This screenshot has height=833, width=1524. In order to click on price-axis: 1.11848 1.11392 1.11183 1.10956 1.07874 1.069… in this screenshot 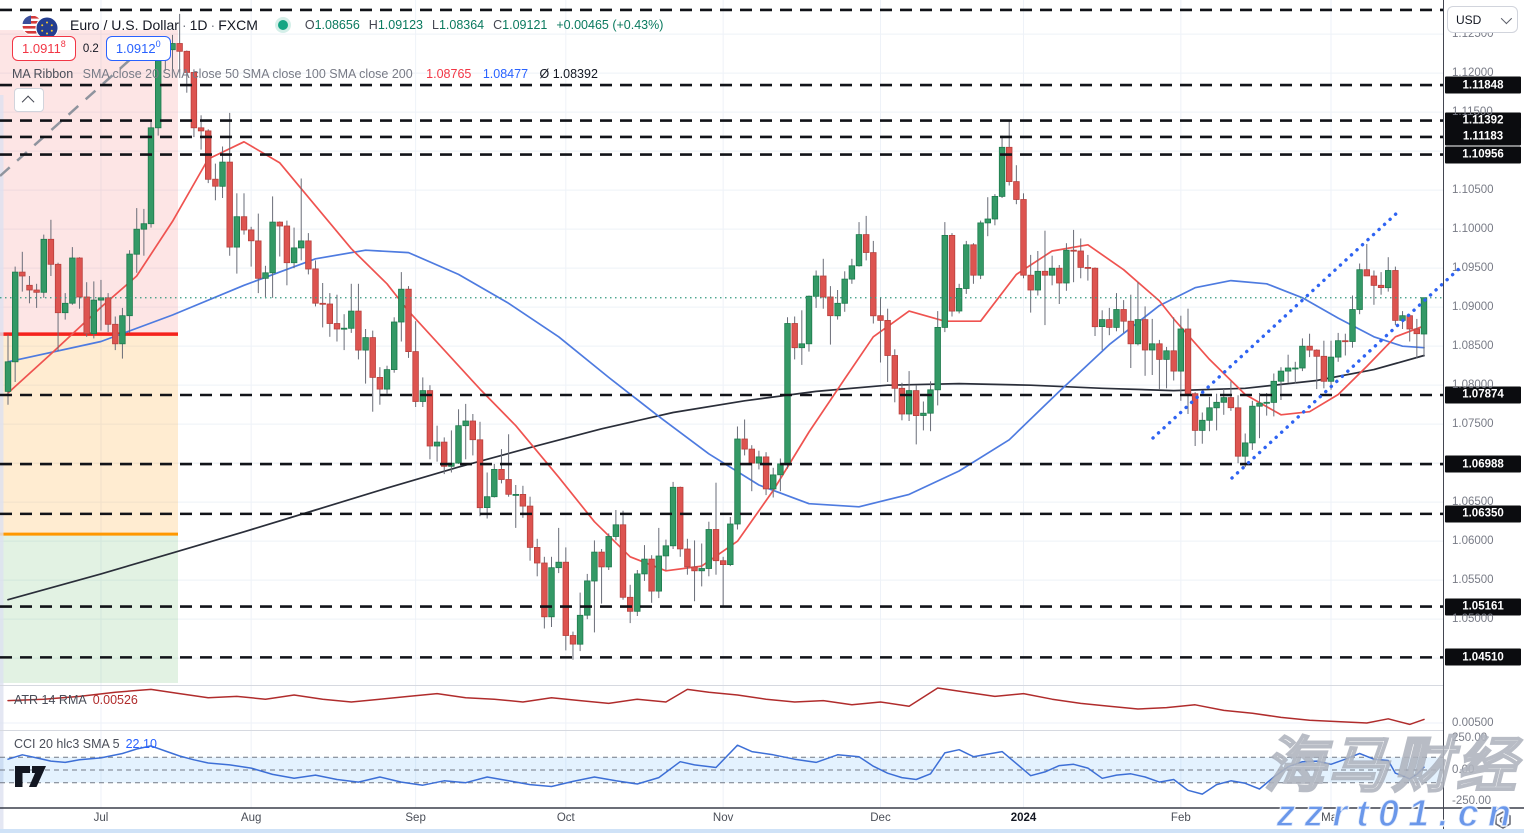, I will do `click(1483, 416)`.